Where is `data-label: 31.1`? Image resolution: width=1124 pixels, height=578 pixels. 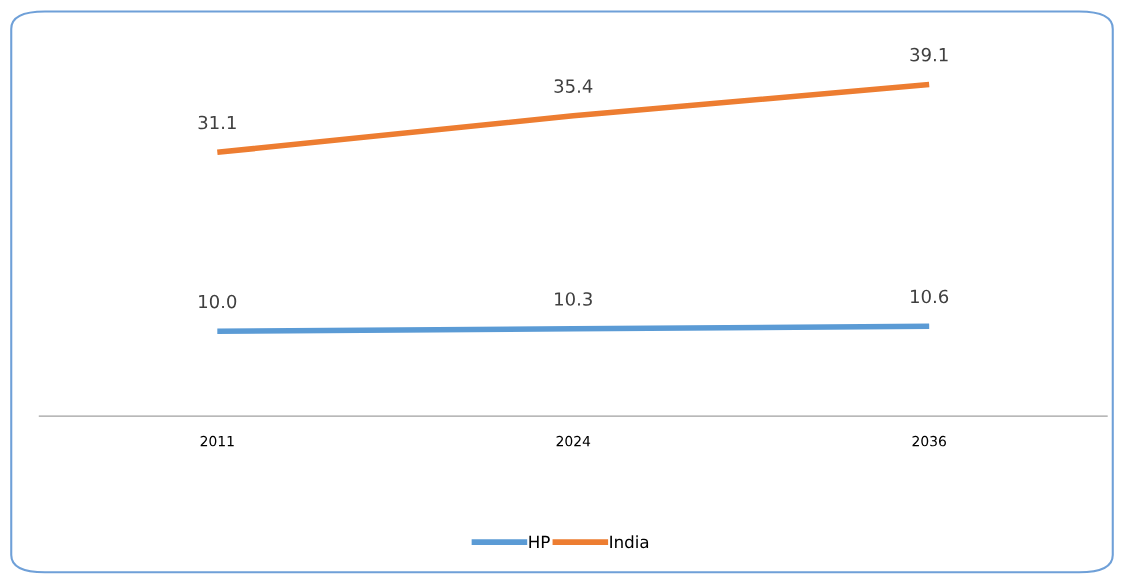
data-label: 31.1 is located at coordinates (217, 122).